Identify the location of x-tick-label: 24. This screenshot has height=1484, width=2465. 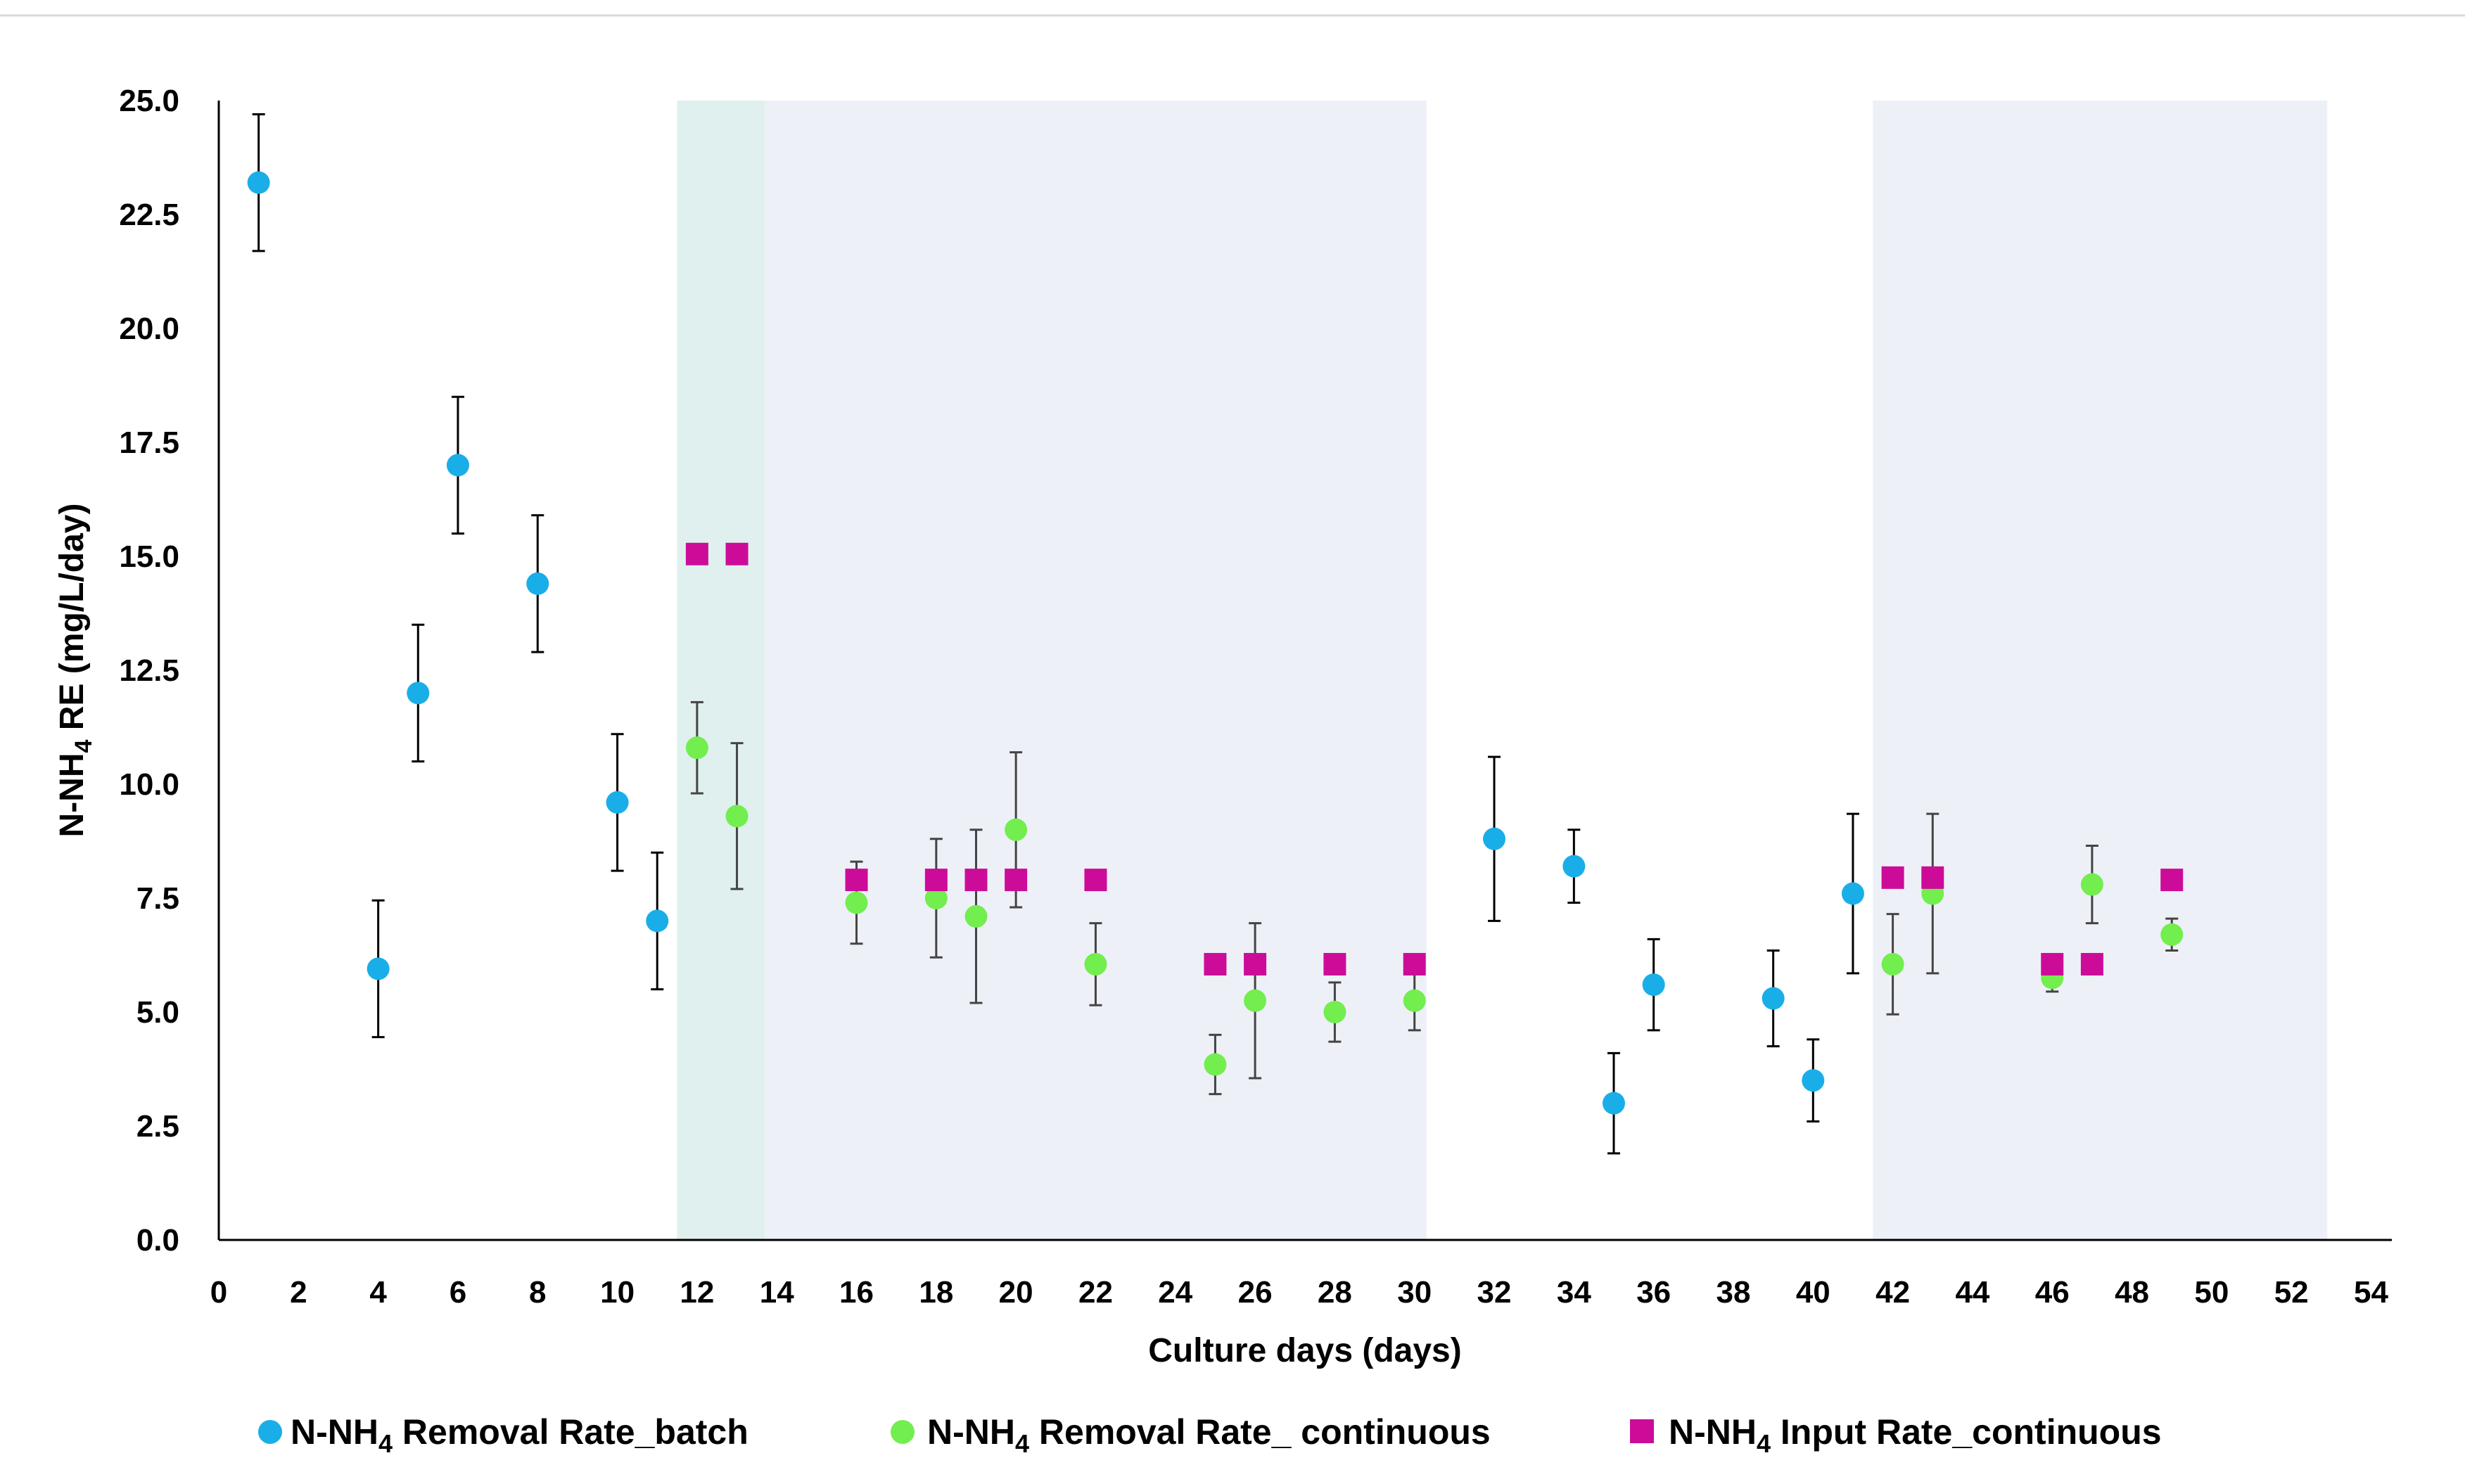
(1175, 1293).